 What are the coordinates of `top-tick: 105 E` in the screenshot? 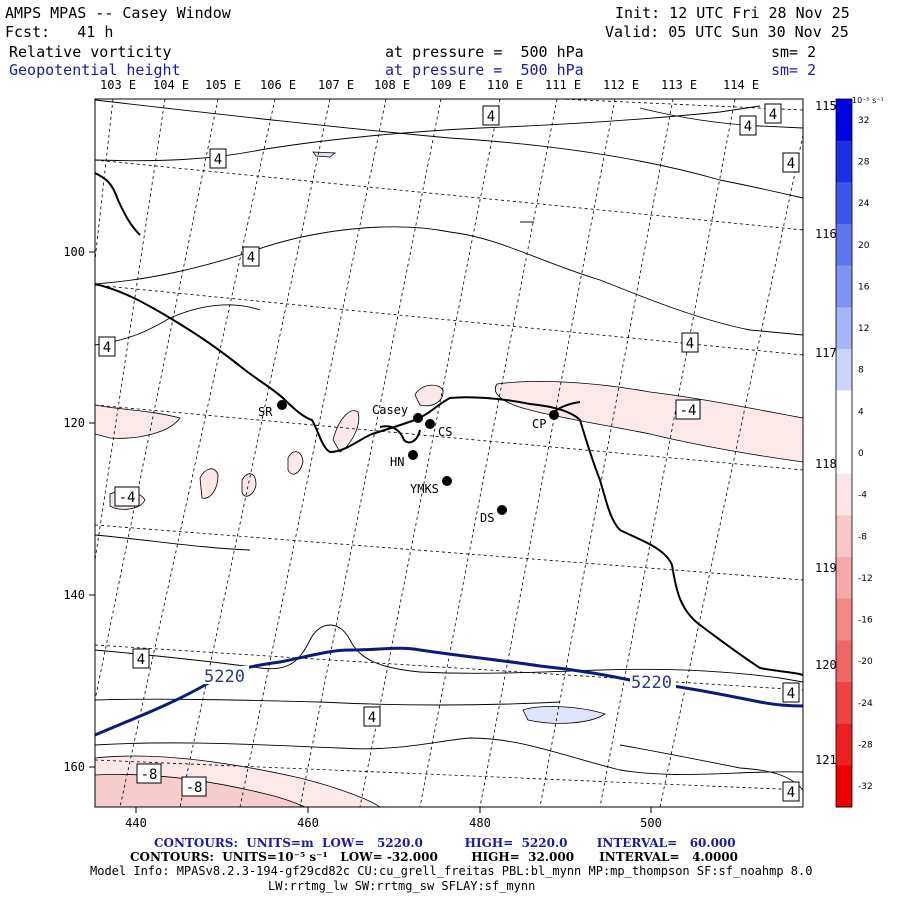 It's located at (223, 85).